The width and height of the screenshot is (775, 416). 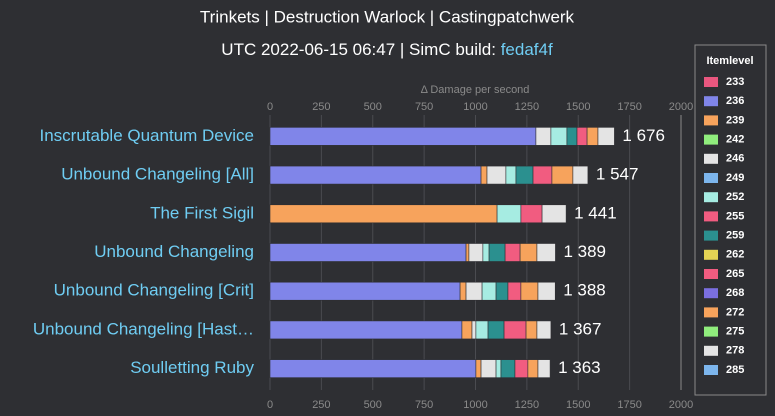 What do you see at coordinates (321, 107) in the screenshot?
I see `x-tick-label-top: 250` at bounding box center [321, 107].